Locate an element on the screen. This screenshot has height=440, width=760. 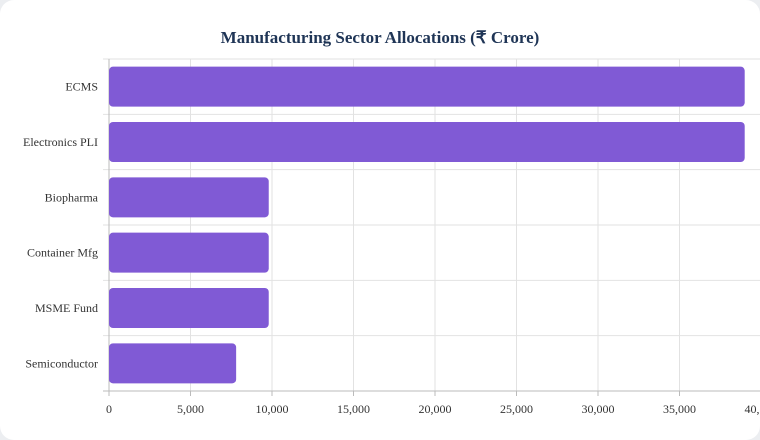
x-tick-label: 40,000 is located at coordinates (752, 409).